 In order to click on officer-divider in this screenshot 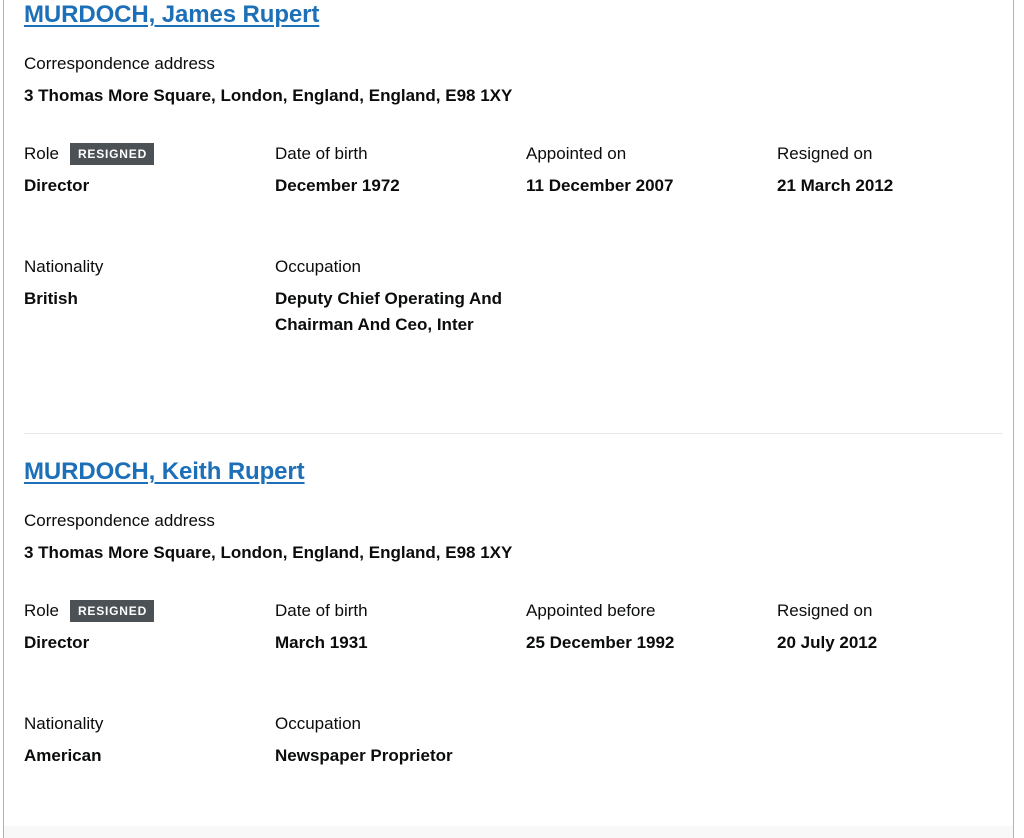, I will do `click(513, 433)`.